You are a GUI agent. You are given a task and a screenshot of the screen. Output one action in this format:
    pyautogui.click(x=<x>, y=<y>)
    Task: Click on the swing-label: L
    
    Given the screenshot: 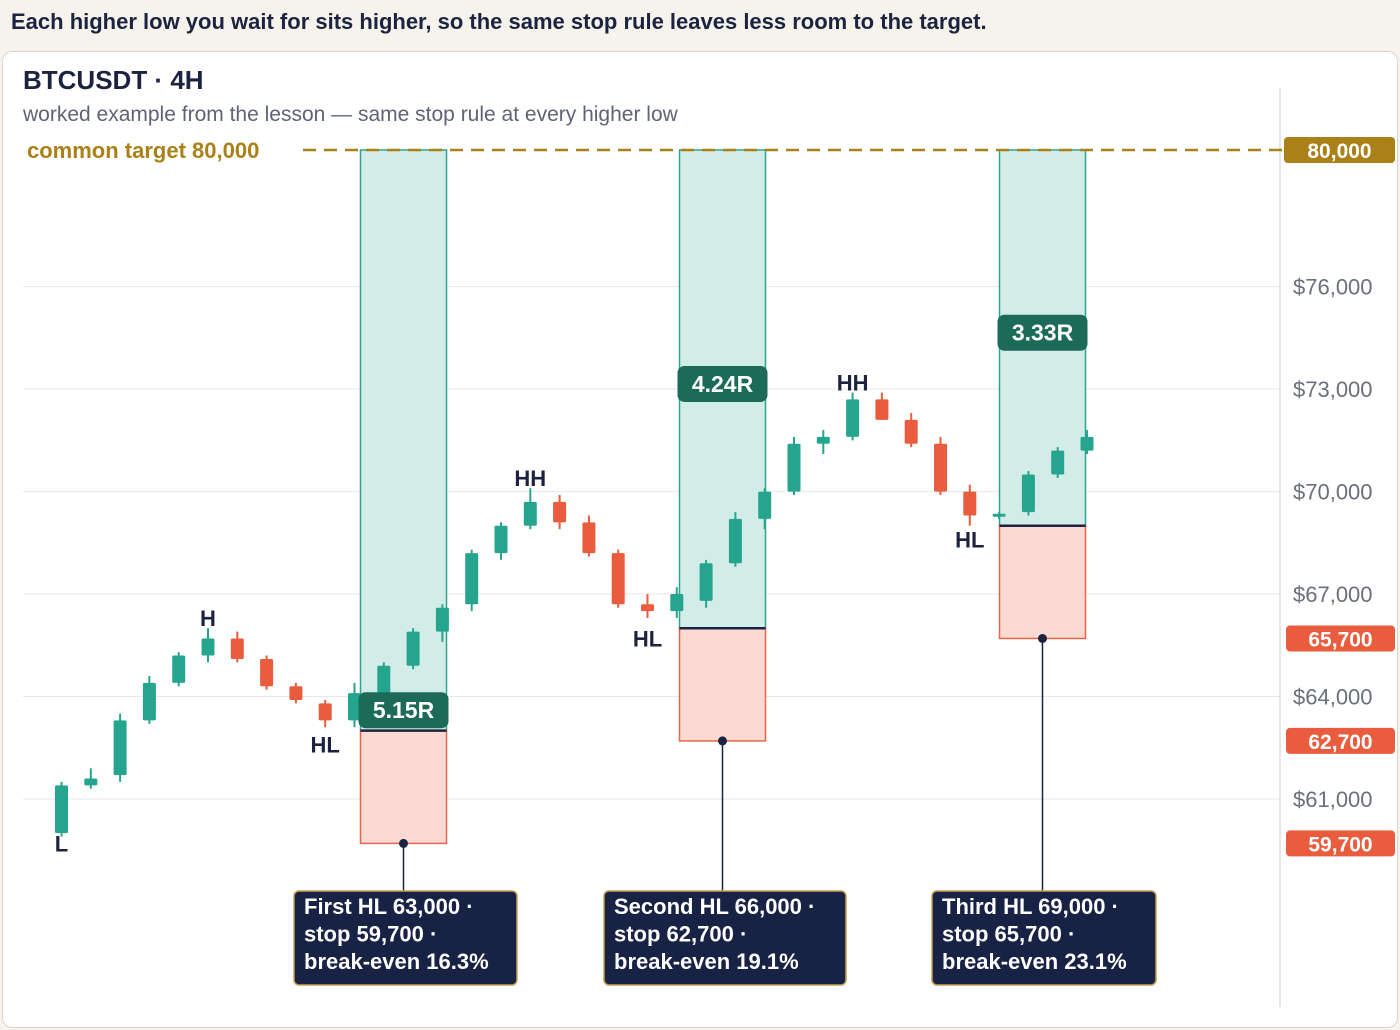 What is the action you would take?
    pyautogui.click(x=61, y=843)
    